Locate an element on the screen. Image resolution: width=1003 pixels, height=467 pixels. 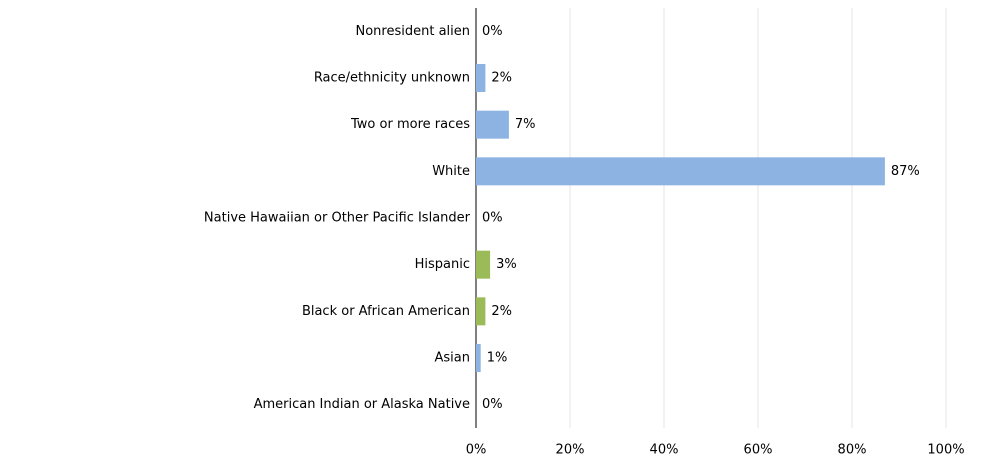
category-label: American Indian or Alaska Native is located at coordinates (362, 404).